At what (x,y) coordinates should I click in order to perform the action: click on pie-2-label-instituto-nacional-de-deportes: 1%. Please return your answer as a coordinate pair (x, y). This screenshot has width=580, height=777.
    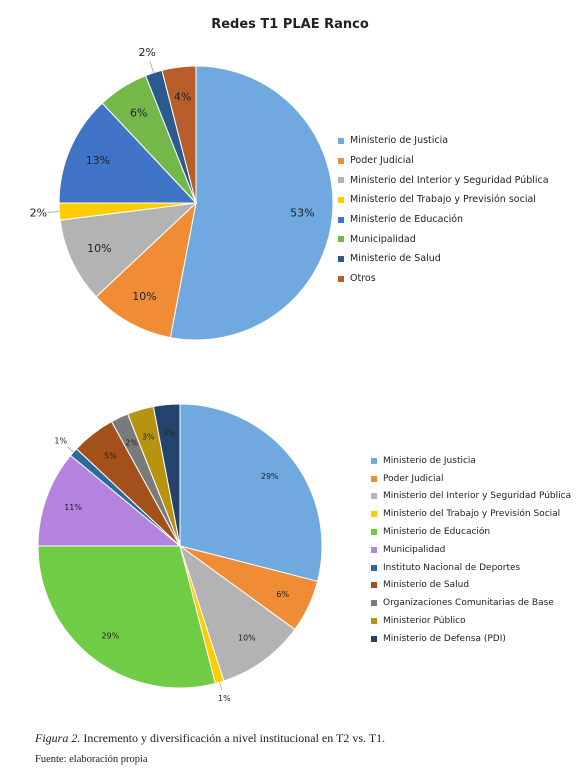
    Looking at the image, I should click on (60, 440).